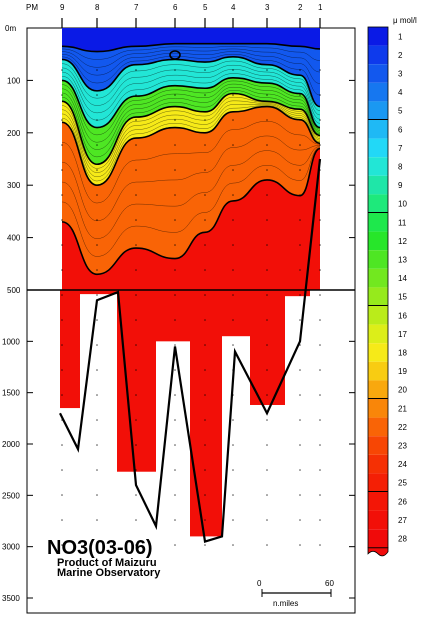  What do you see at coordinates (285, 603) in the screenshot?
I see `scale-unit-label: n.miles` at bounding box center [285, 603].